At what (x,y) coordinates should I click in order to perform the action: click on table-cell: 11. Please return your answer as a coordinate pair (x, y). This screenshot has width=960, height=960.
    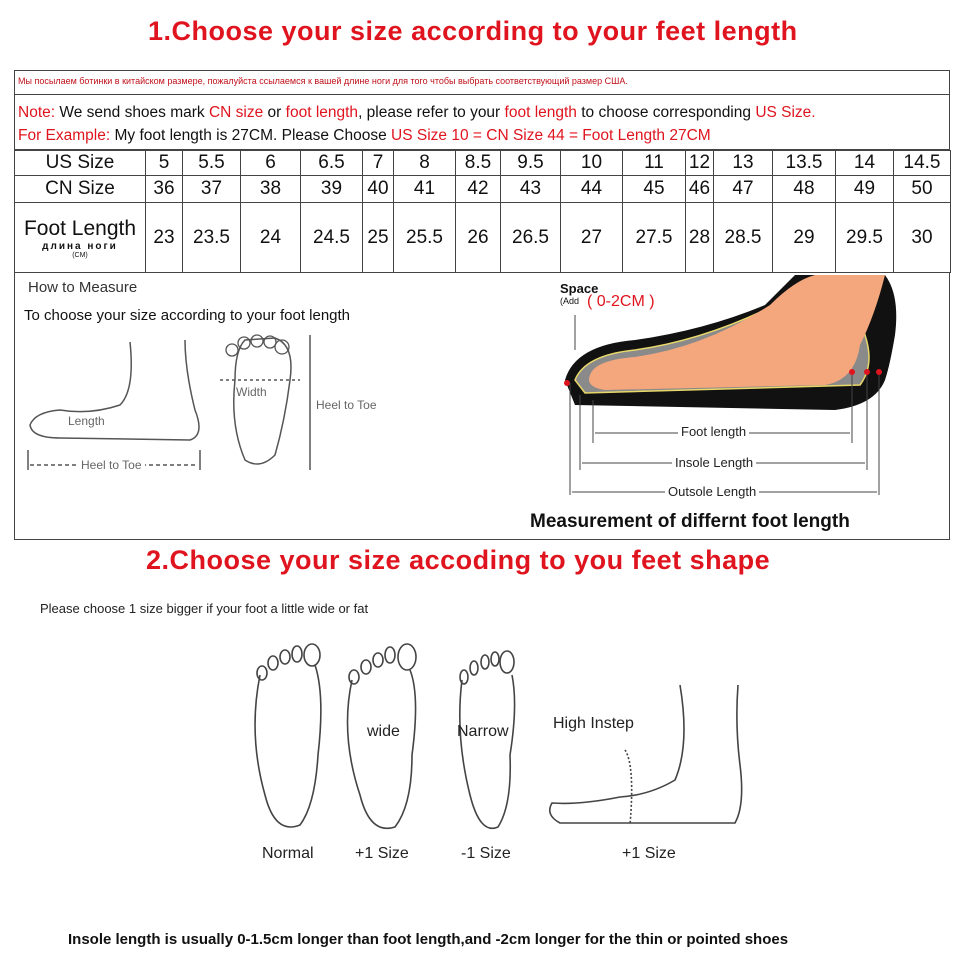
    Looking at the image, I should click on (654, 163).